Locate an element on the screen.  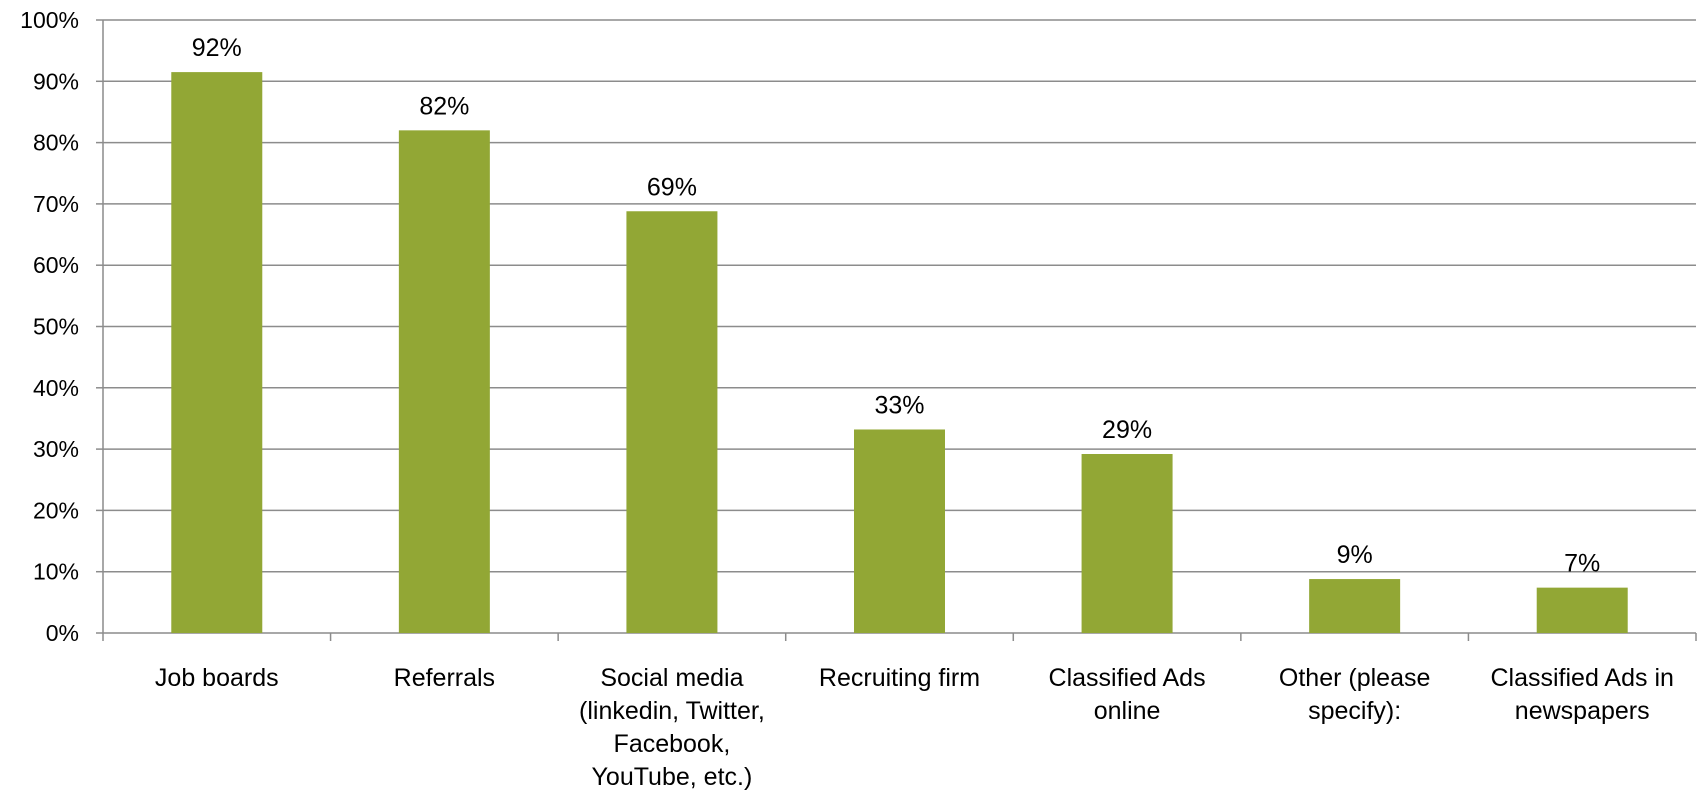
y-tick-label: 90% is located at coordinates (56, 81).